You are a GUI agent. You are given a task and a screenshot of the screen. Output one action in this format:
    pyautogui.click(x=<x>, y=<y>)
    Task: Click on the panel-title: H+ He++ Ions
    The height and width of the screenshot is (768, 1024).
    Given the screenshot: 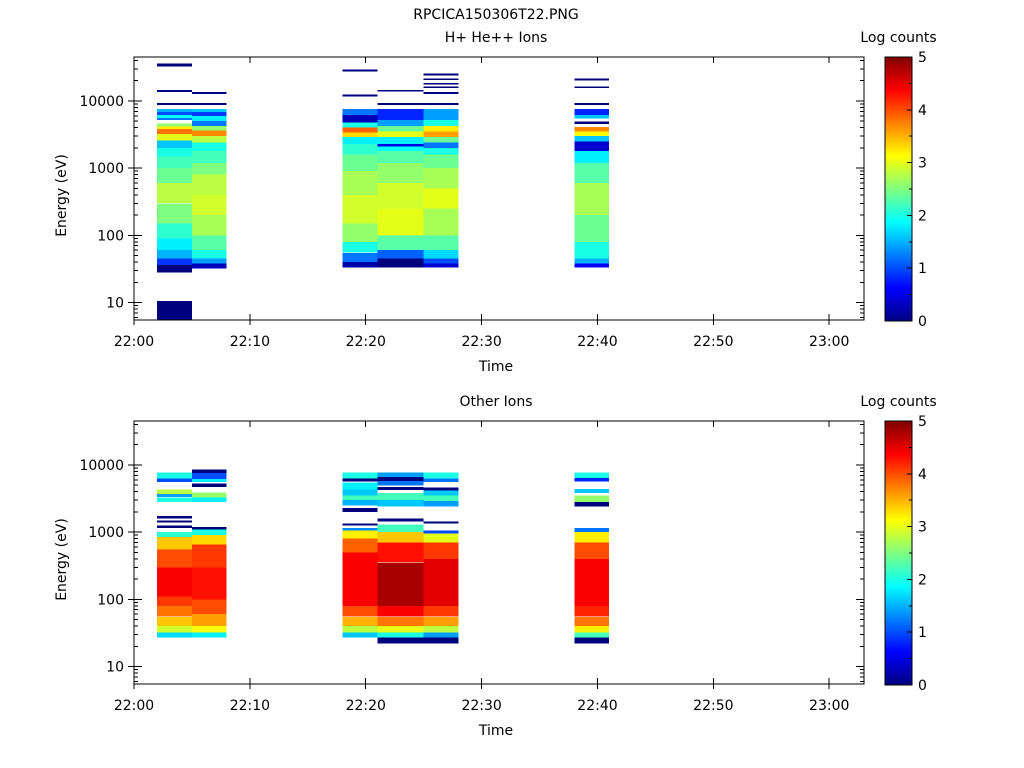 What is the action you would take?
    pyautogui.click(x=496, y=38)
    